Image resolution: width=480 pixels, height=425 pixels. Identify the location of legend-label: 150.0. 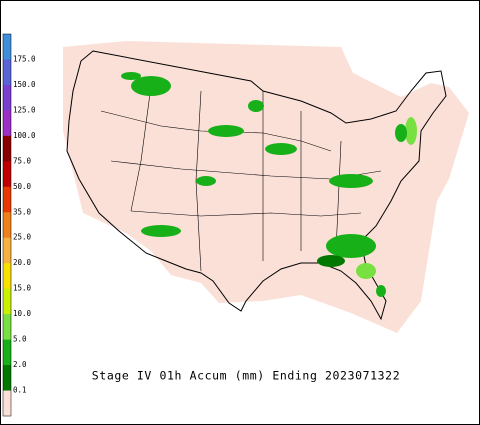
(24, 84).